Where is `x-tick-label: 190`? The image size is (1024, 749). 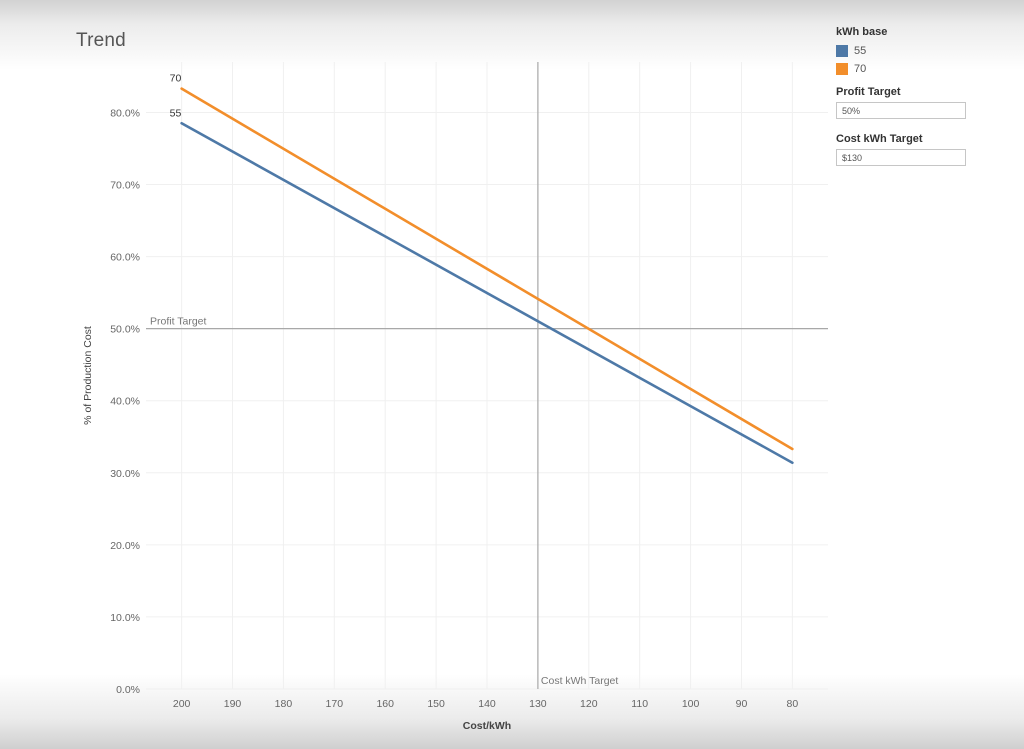 x-tick-label: 190 is located at coordinates (233, 704).